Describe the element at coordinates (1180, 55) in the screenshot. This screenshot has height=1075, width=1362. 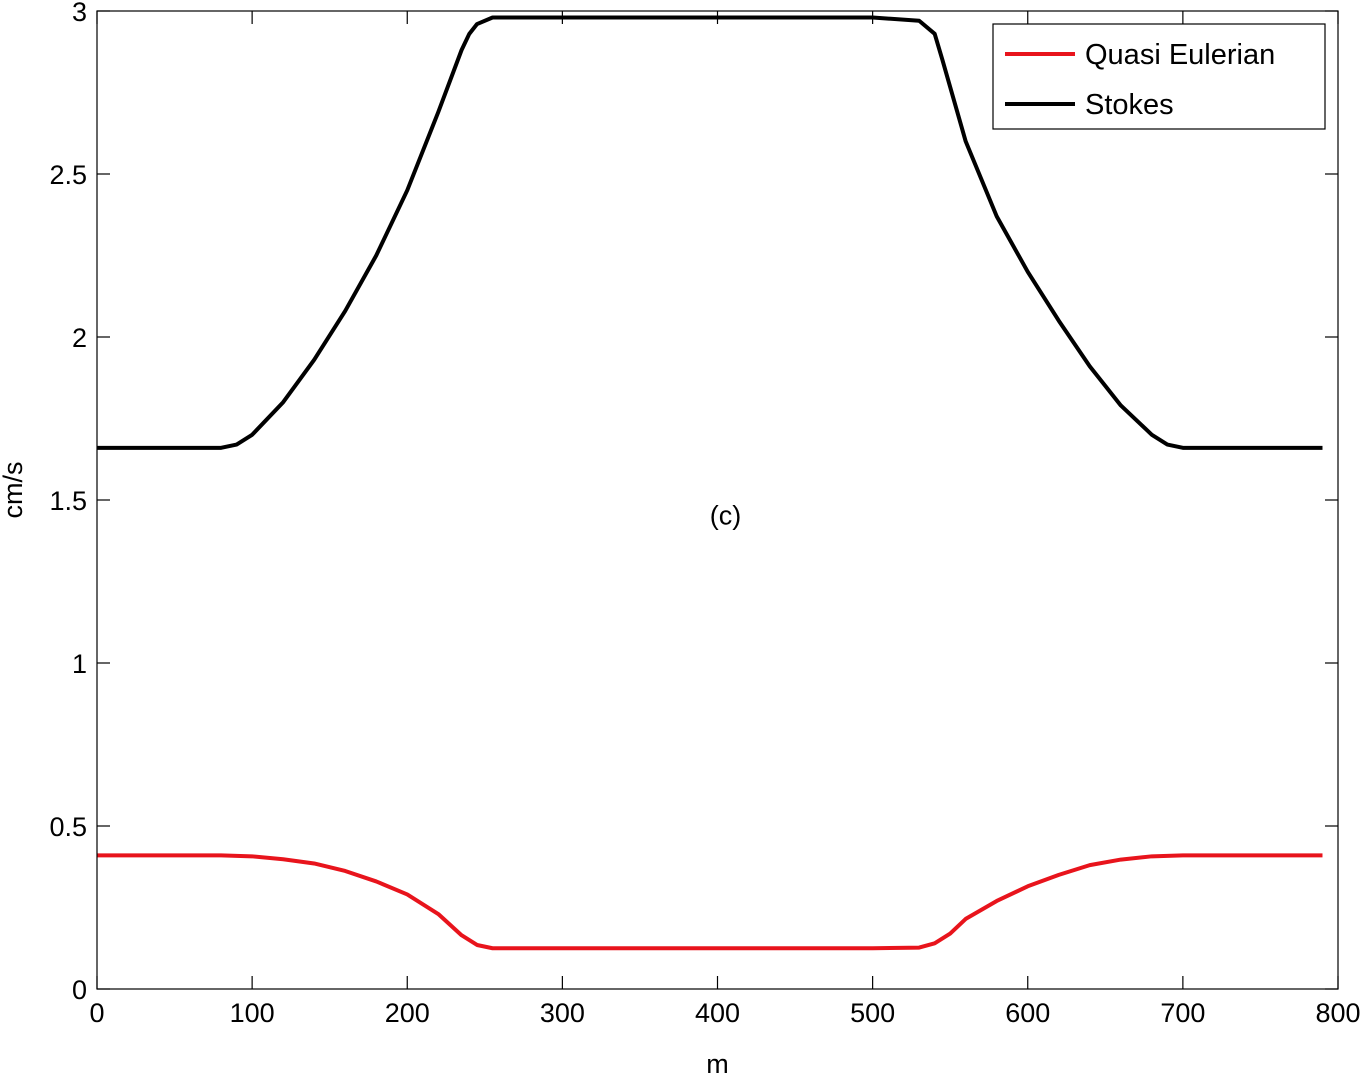
I see `legend-entry-label: Quasi Eulerian` at that location.